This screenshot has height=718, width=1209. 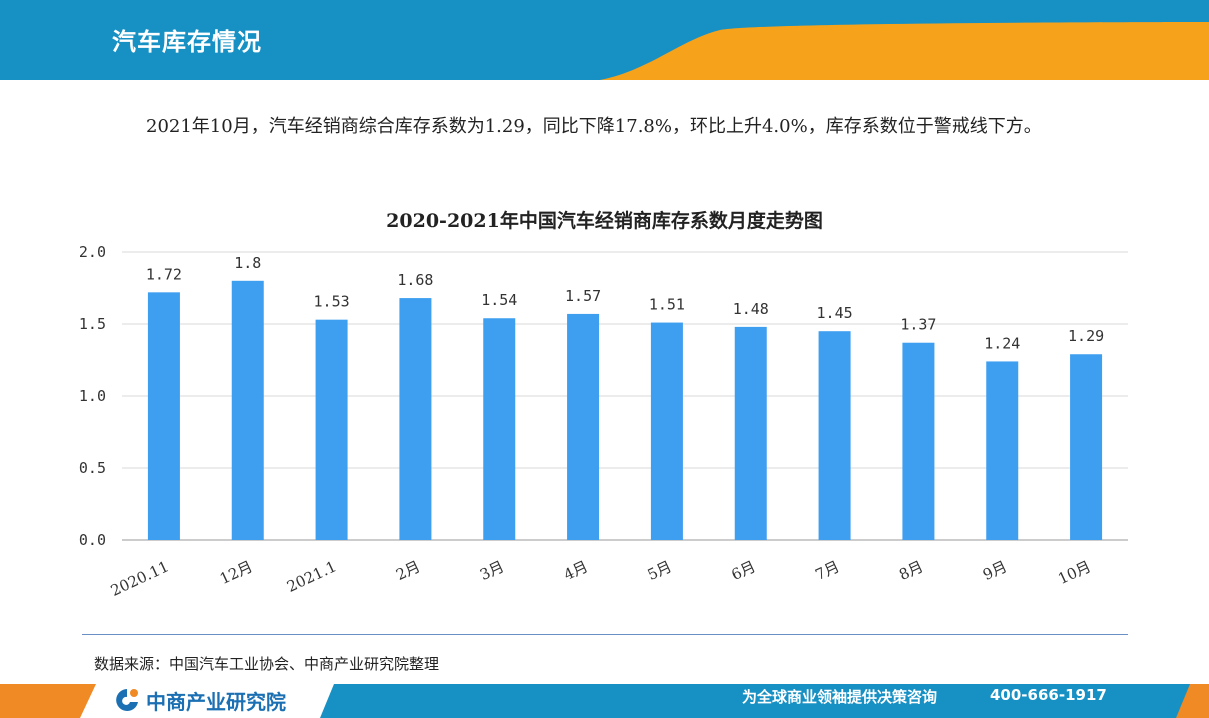 I want to click on footer-blue-band, so click(x=764, y=701).